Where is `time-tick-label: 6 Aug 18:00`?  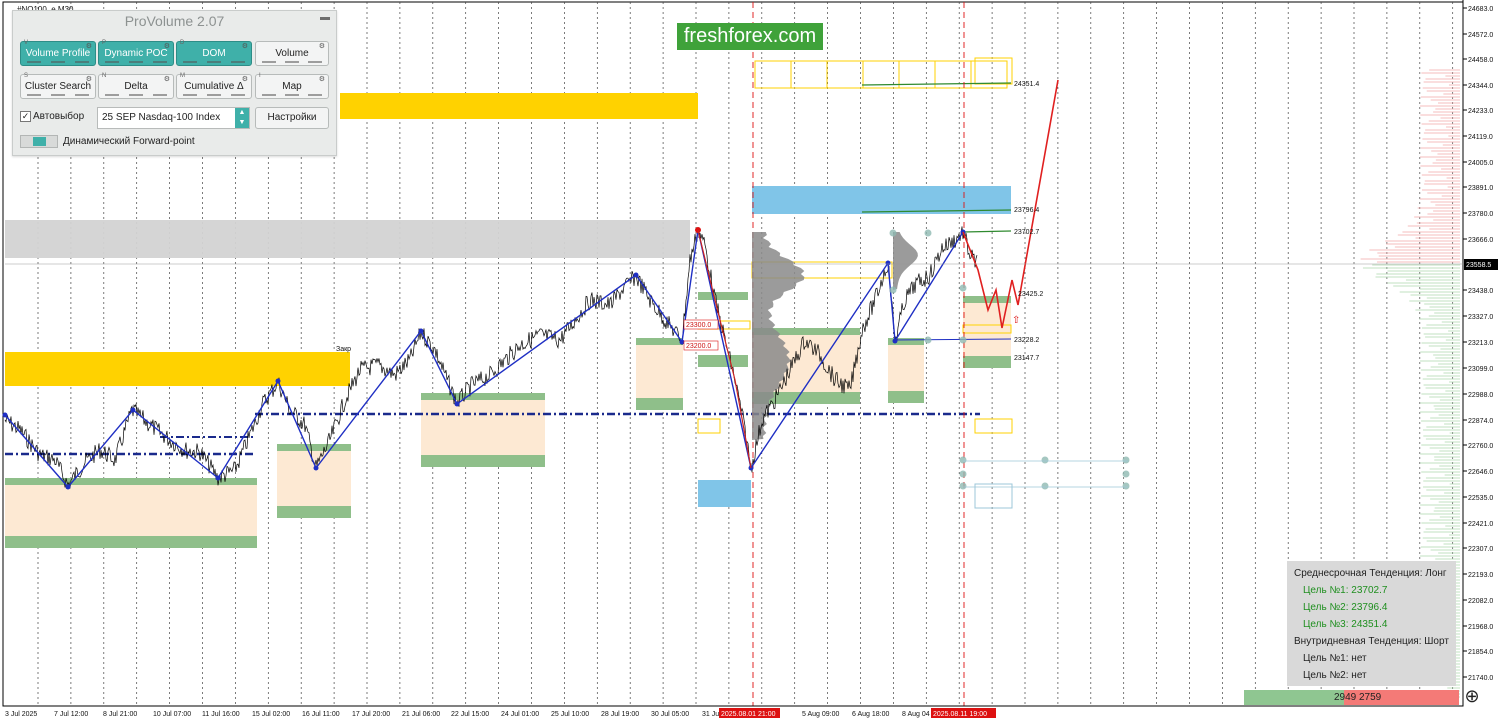 time-tick-label: 6 Aug 18:00 is located at coordinates (870, 714).